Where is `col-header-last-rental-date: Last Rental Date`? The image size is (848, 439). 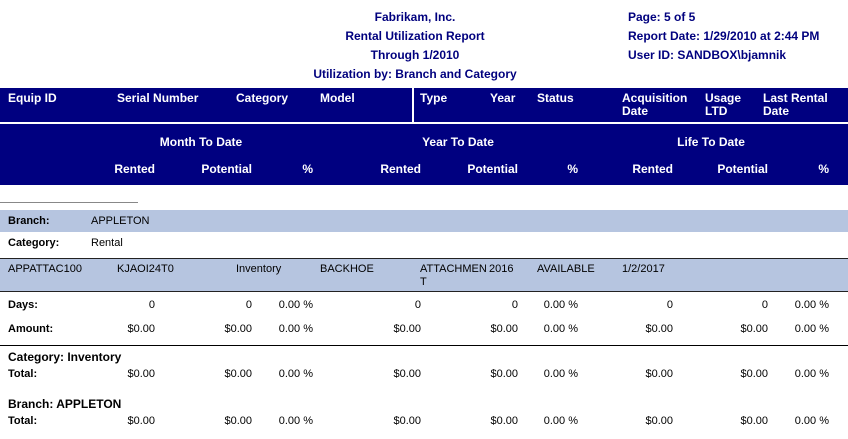 col-header-last-rental-date: Last Rental Date is located at coordinates (795, 104).